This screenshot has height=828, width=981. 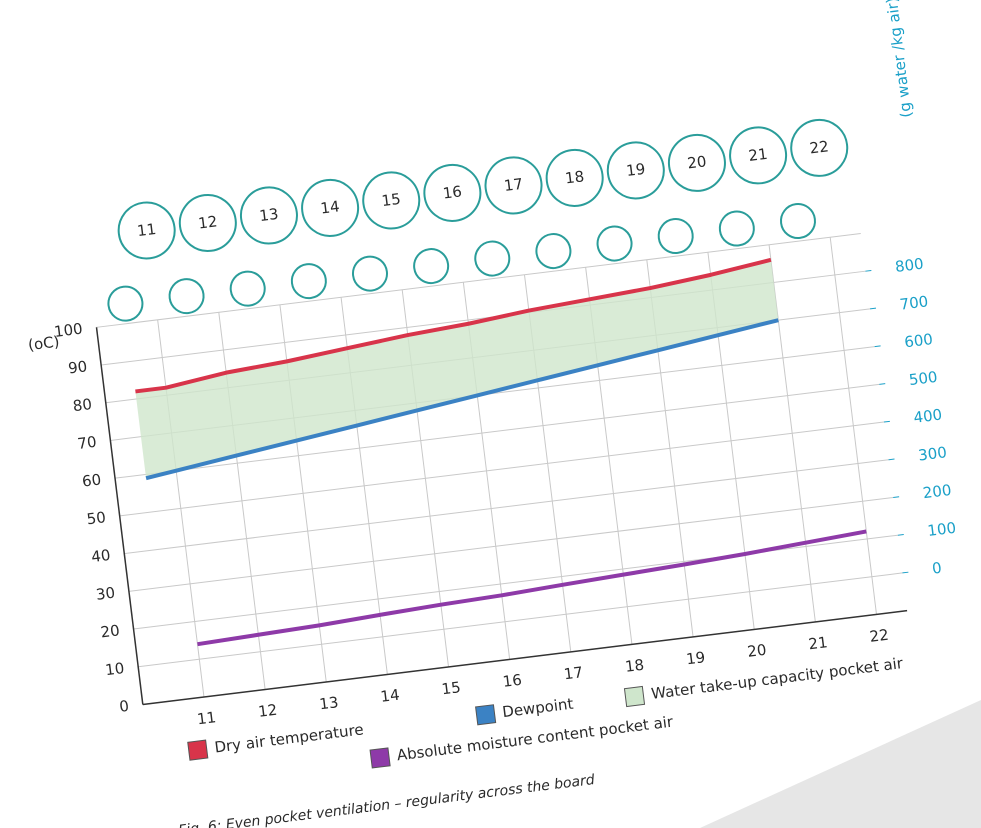 I want to click on y2-tick-label: 100, so click(x=941, y=529).